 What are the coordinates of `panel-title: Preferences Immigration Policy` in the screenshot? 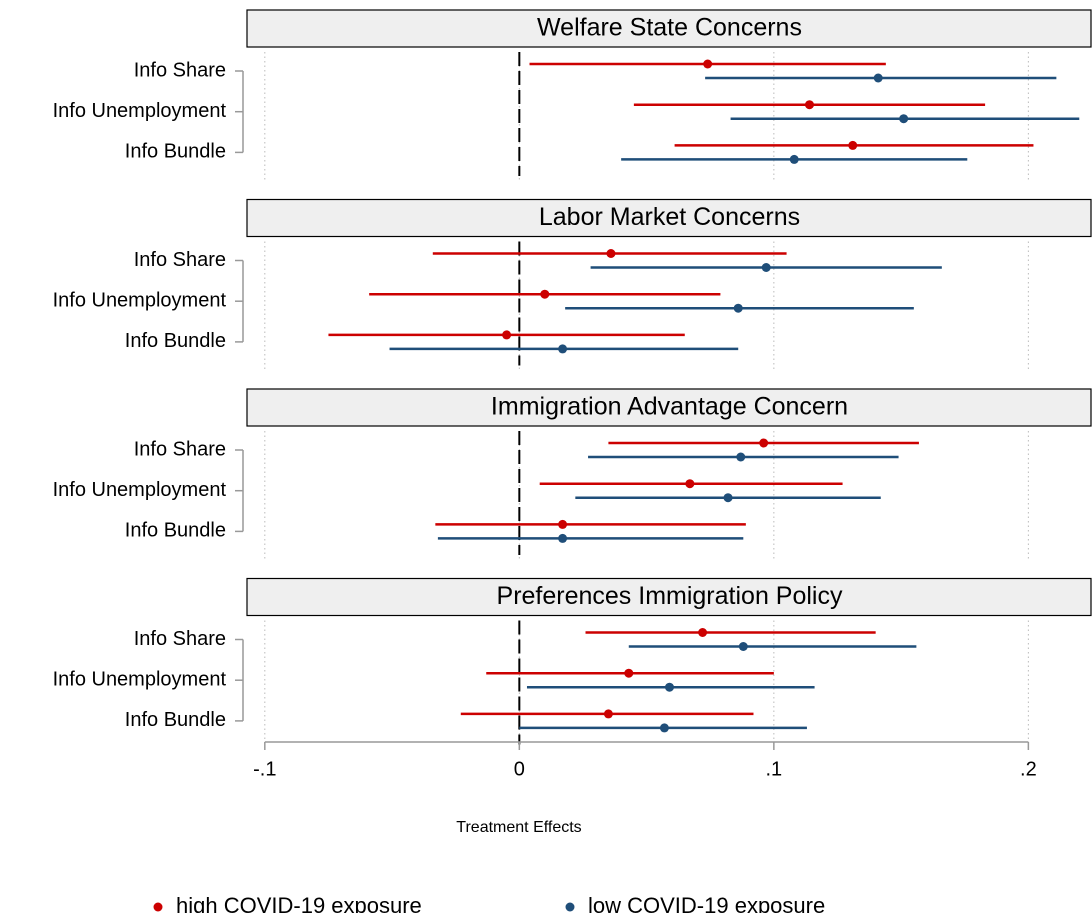 It's located at (670, 596).